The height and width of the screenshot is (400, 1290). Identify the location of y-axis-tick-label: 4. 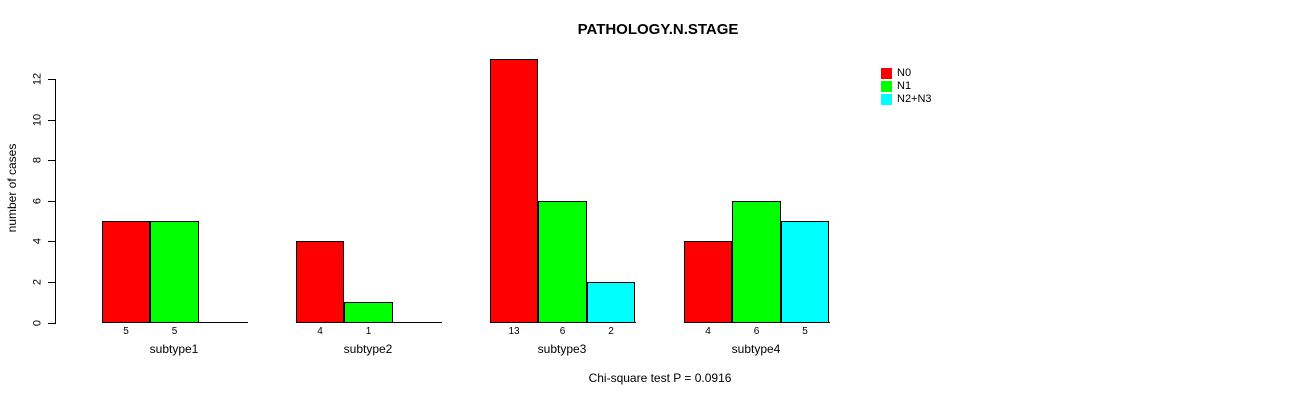
(37, 241).